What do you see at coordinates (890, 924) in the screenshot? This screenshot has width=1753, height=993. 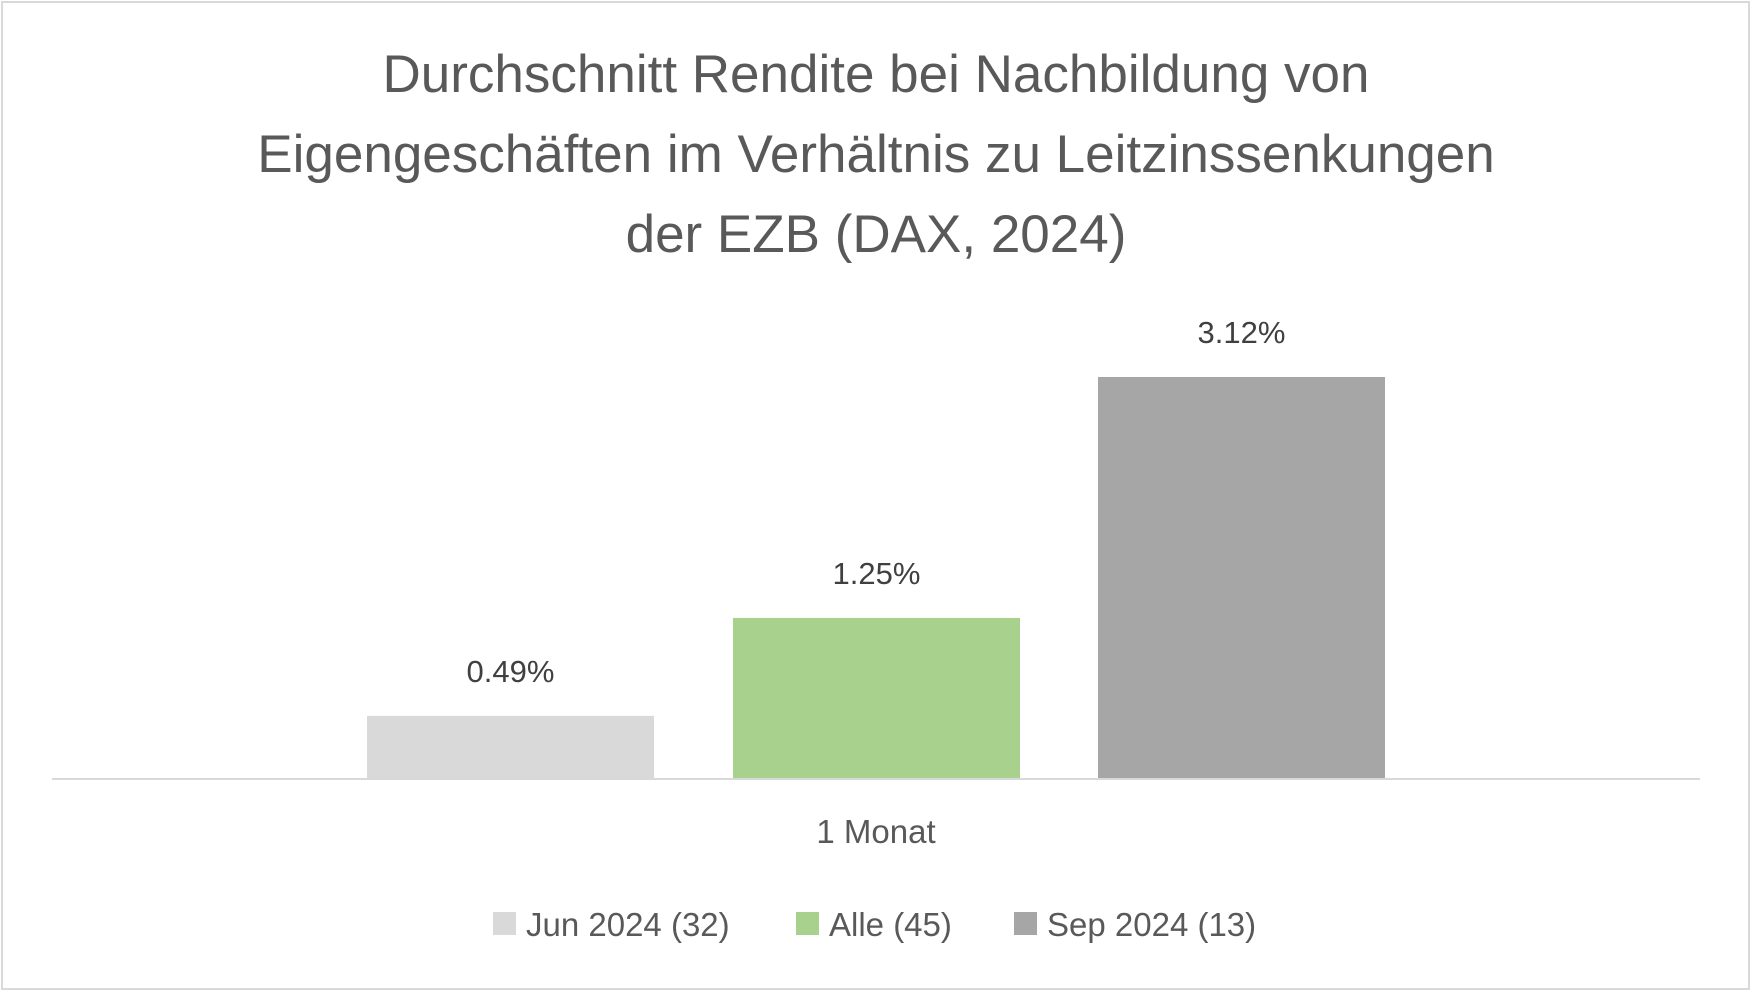 I see `legend-label-2: Alle (45)` at bounding box center [890, 924].